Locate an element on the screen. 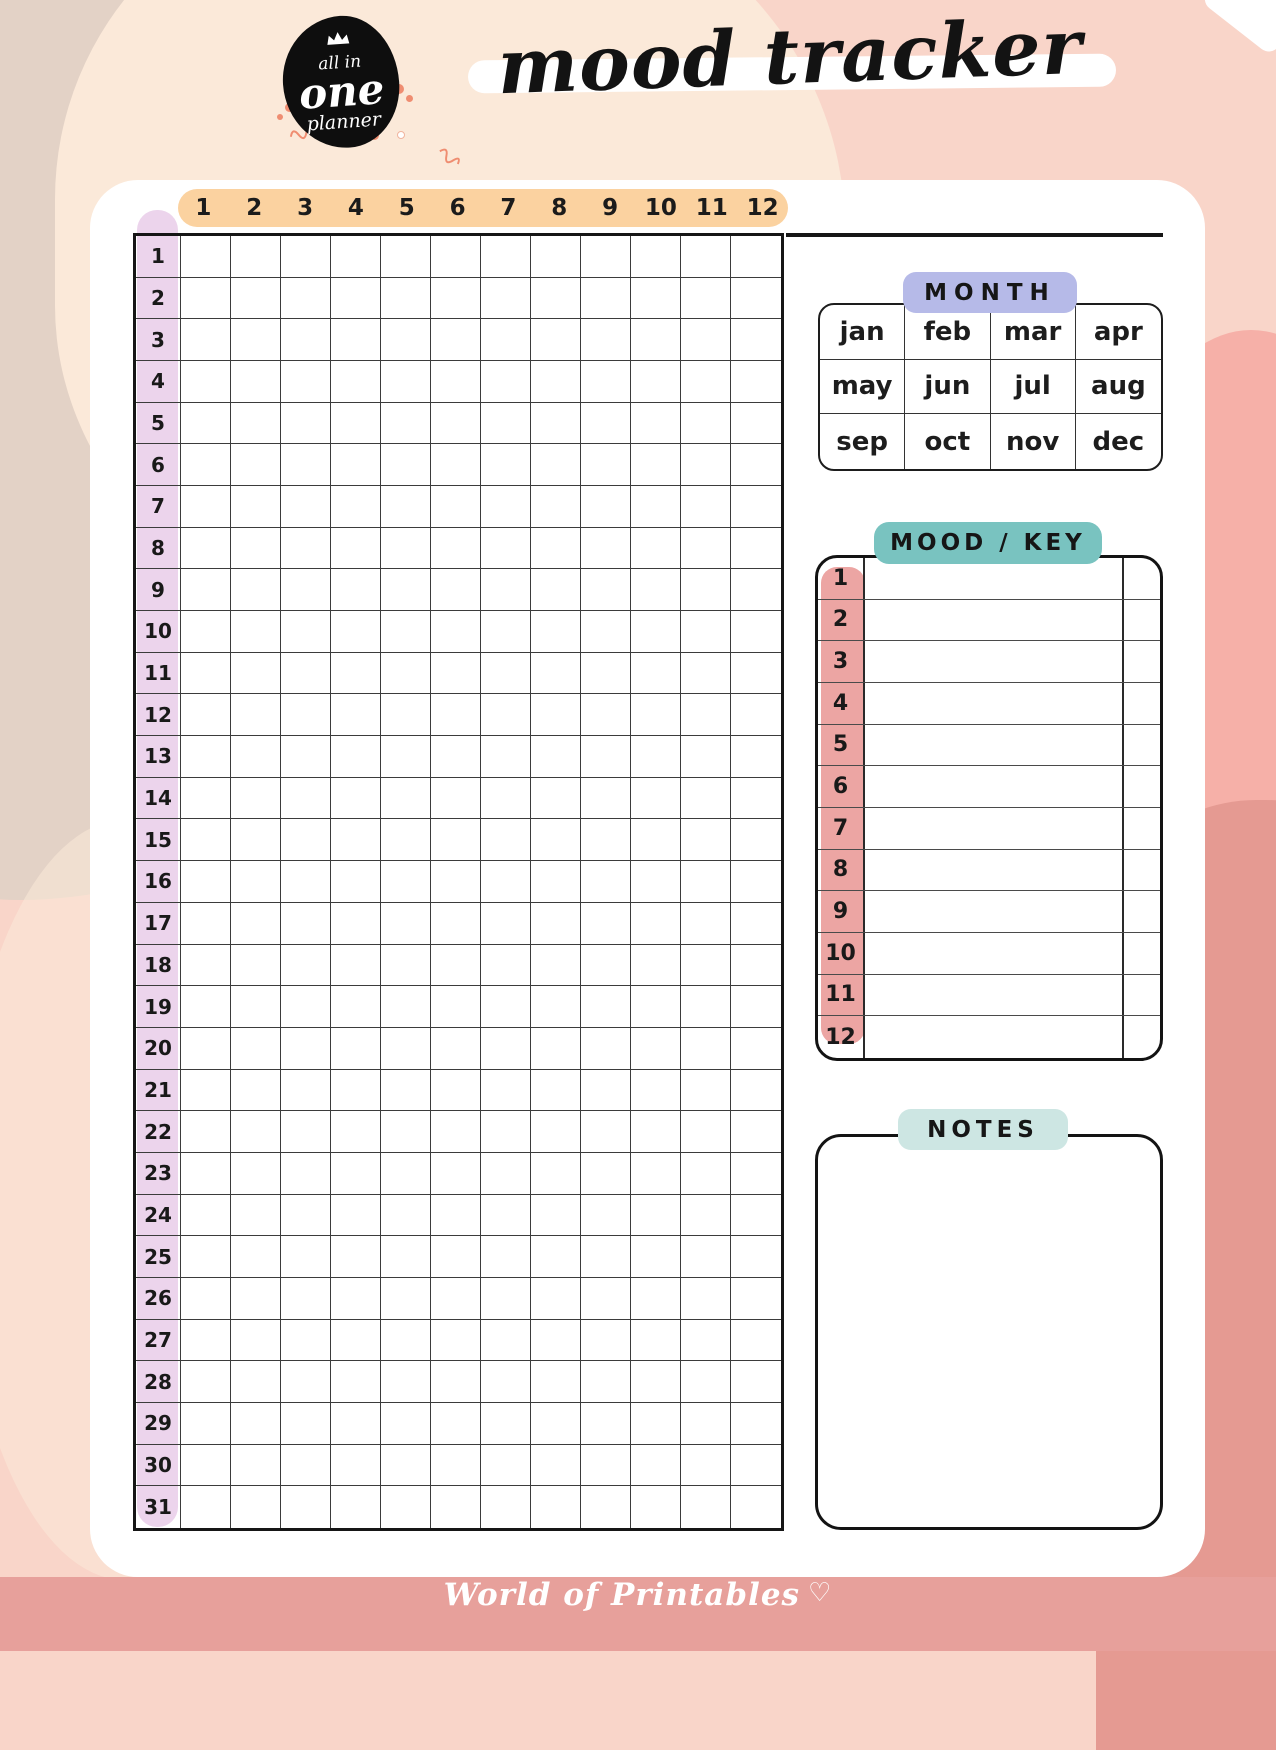 The height and width of the screenshot is (1750, 1276). month-cell: jun is located at coordinates (948, 387).